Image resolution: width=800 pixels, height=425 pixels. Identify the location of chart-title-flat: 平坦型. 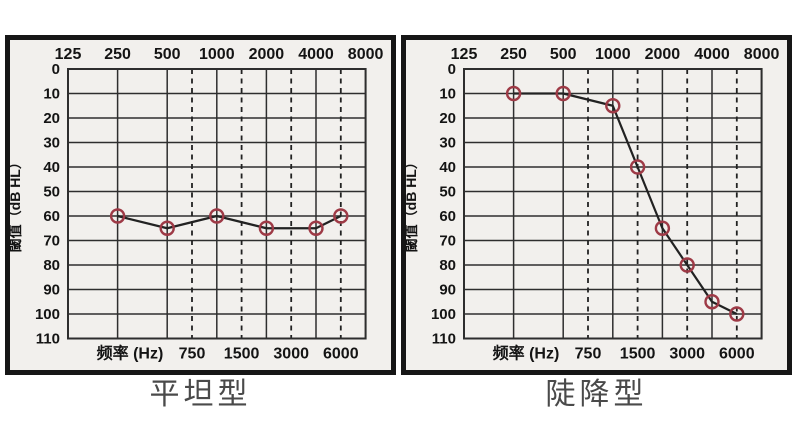
(200, 394).